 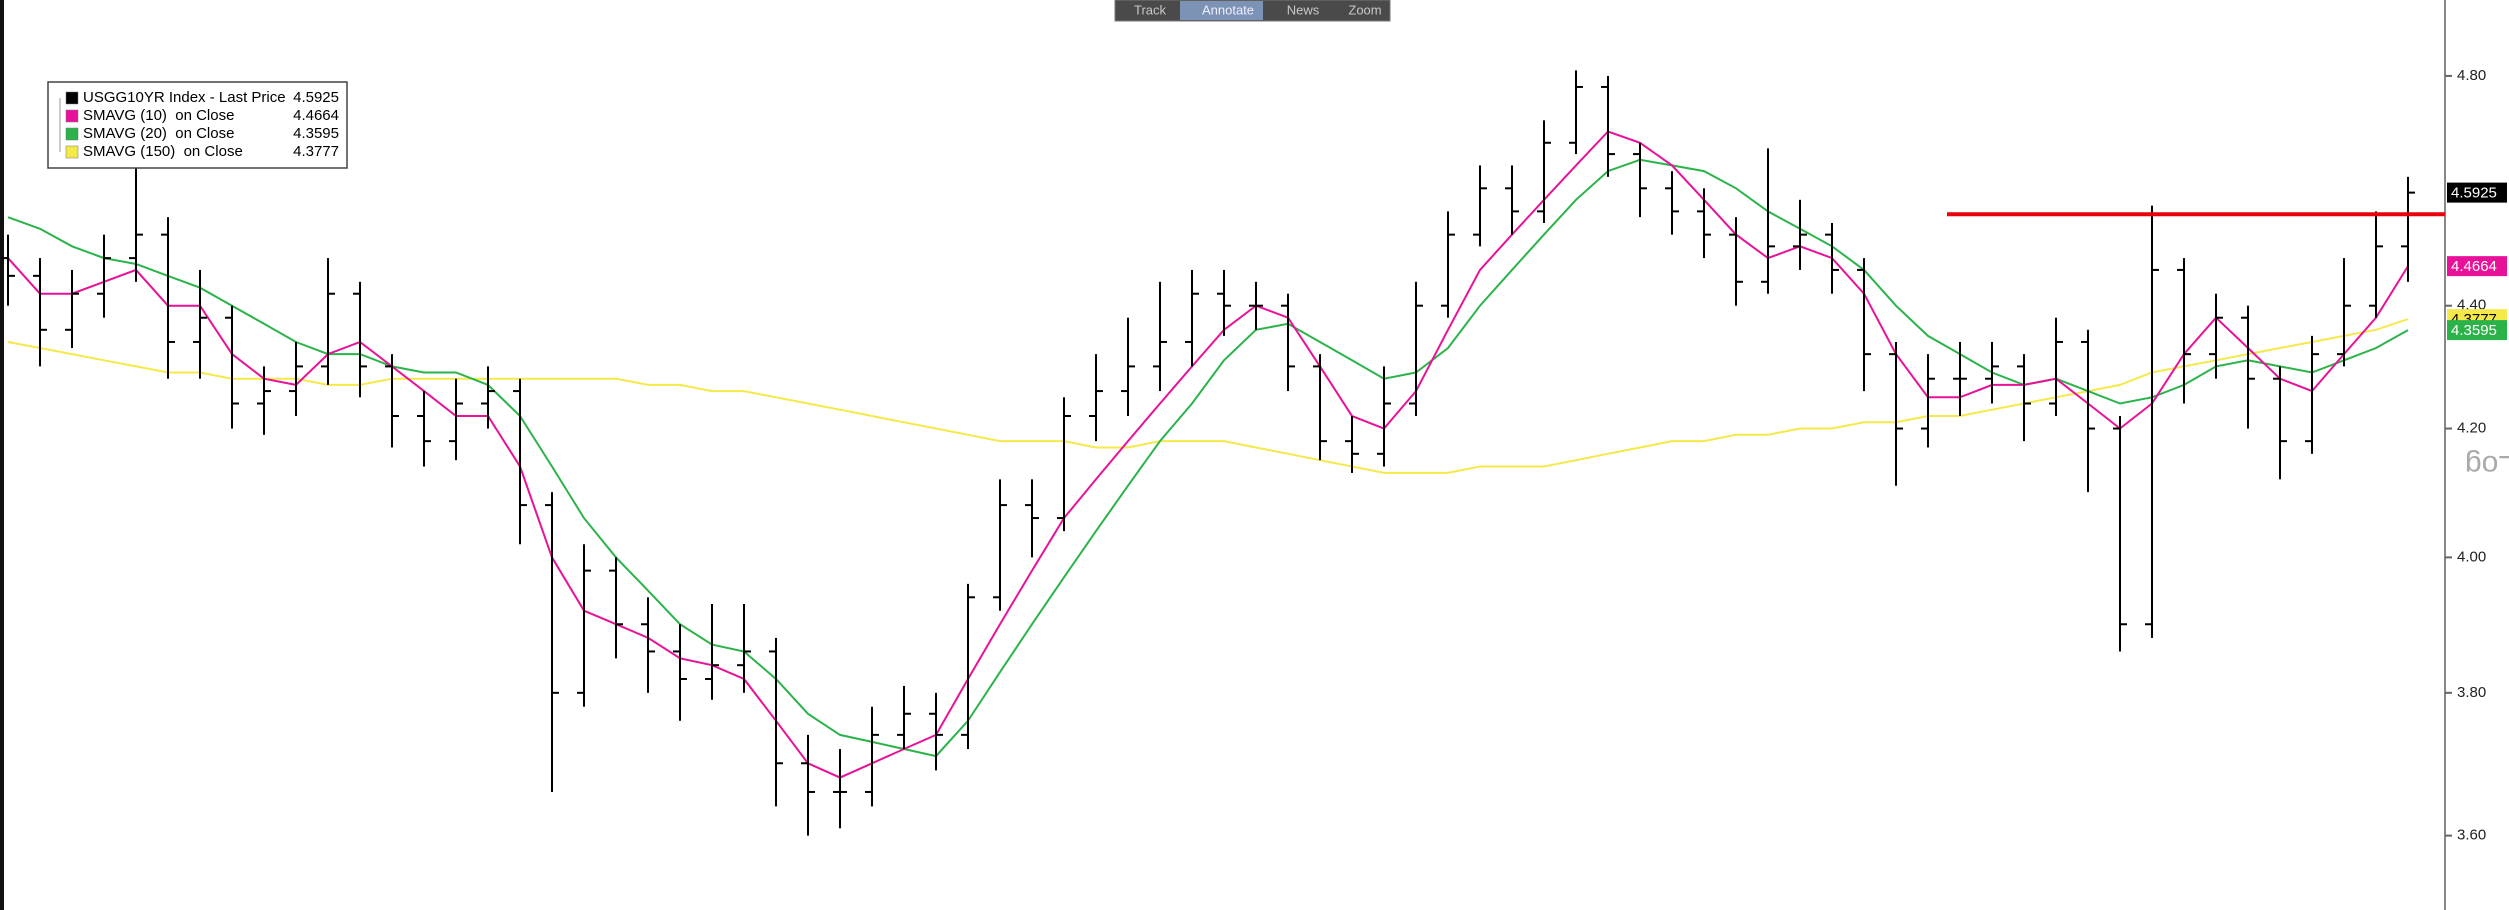 I want to click on y-axis-title: Log, so click(x=2487, y=465).